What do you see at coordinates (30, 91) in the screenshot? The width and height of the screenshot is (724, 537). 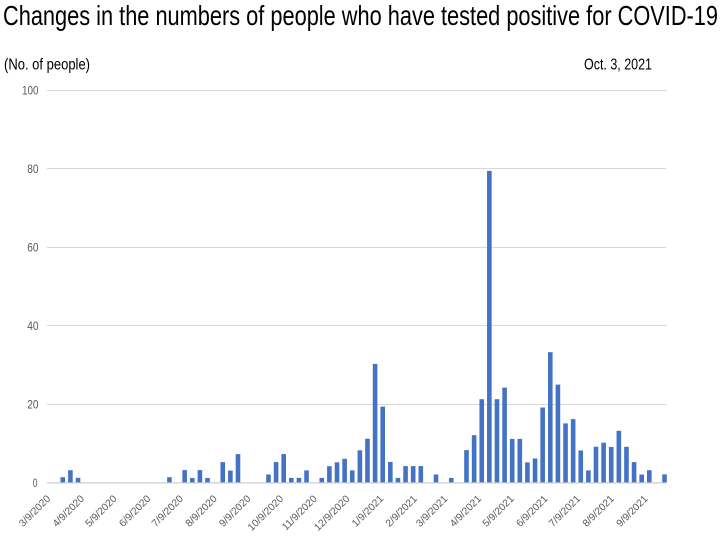 I see `svg-text: 100` at bounding box center [30, 91].